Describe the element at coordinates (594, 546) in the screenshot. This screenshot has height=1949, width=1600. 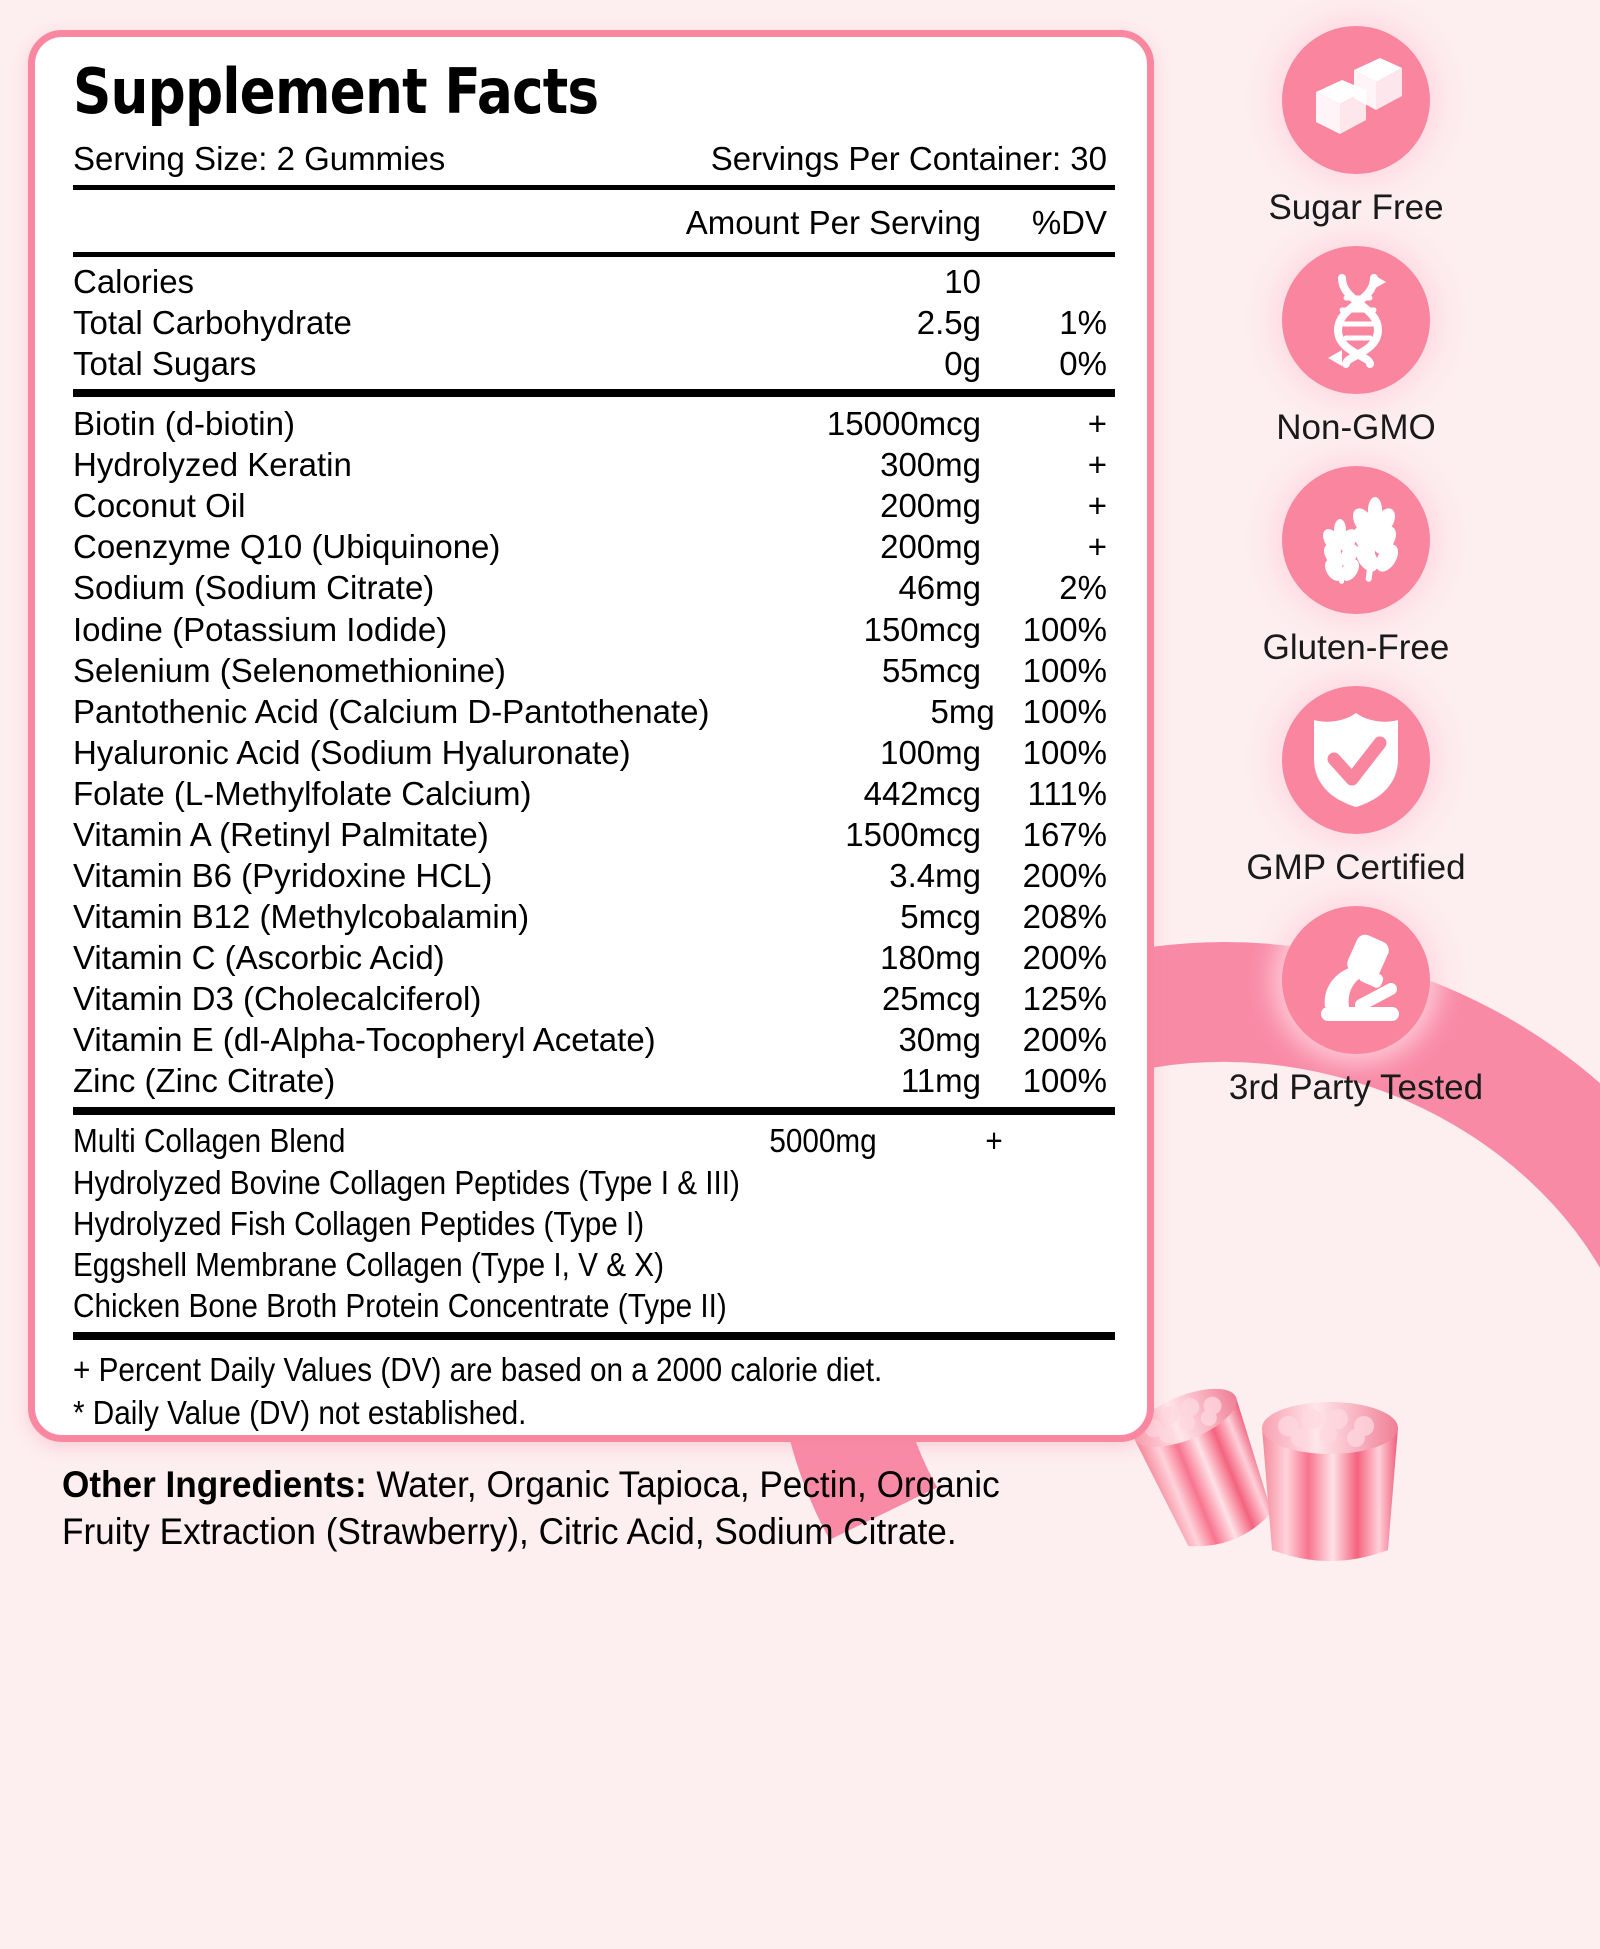
I see `table-row: Coenzyme Q10 (Ubiquinone) 200mg +` at that location.